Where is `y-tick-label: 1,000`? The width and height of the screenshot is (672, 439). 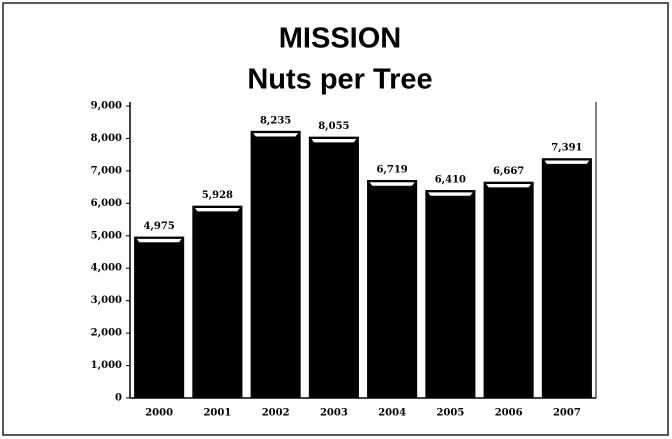
y-tick-label: 1,000 is located at coordinates (106, 365).